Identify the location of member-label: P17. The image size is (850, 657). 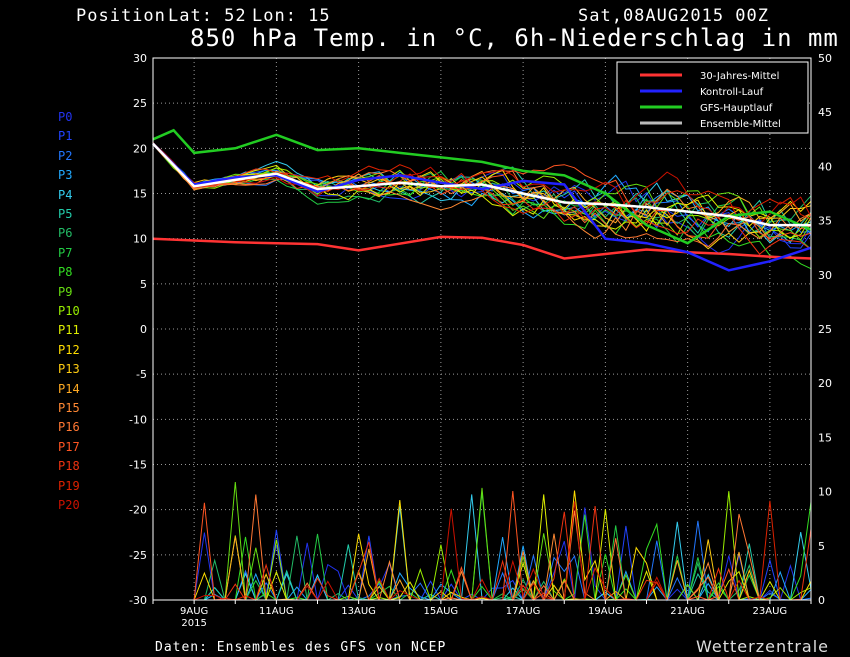
(69, 446).